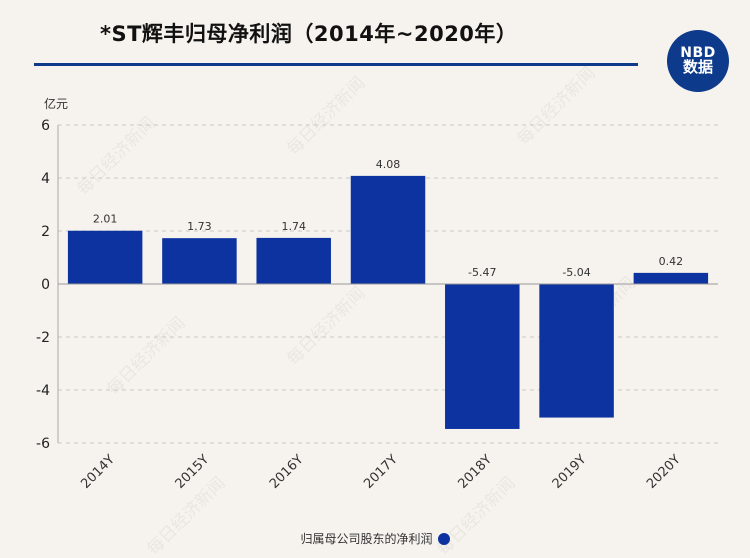 This screenshot has width=750, height=558. I want to click on data-label: 4.08, so click(388, 164).